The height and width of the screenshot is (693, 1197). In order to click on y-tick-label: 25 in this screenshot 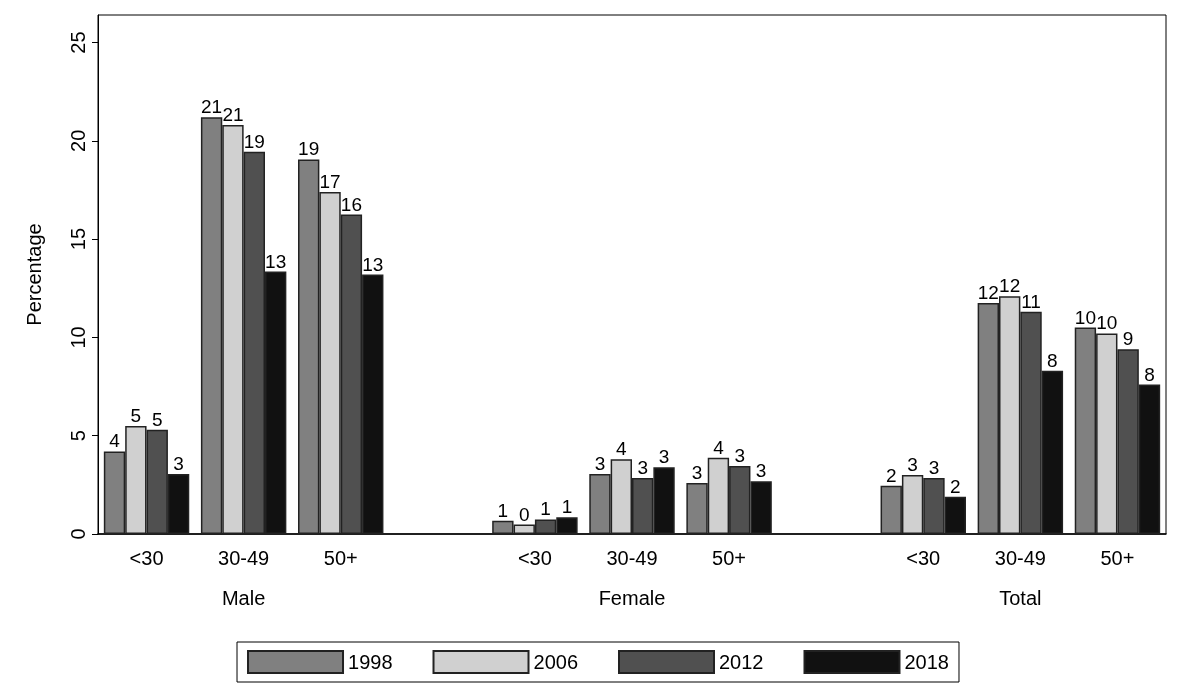, I will do `click(78, 42)`.